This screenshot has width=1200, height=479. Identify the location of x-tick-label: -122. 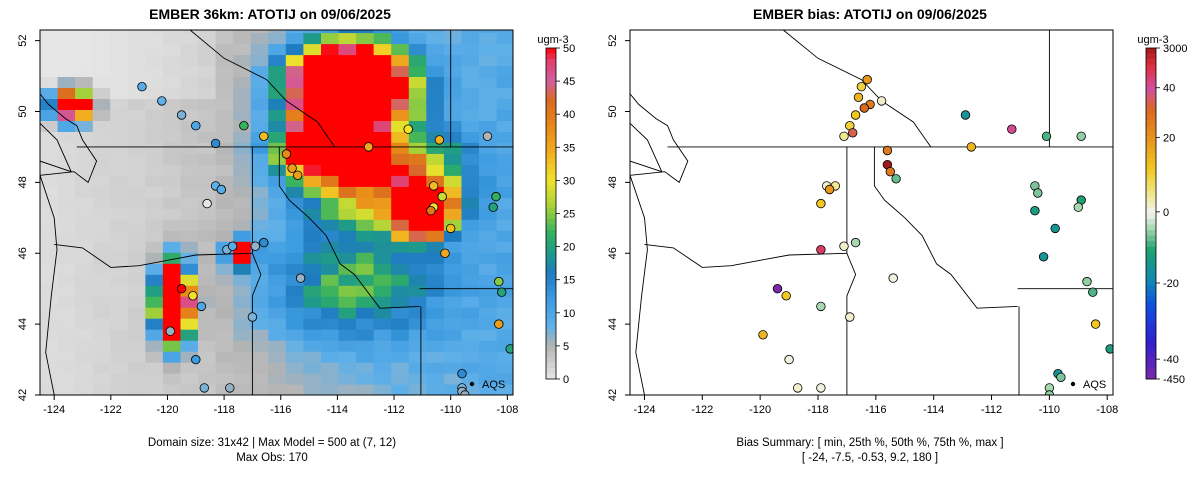
(702, 410).